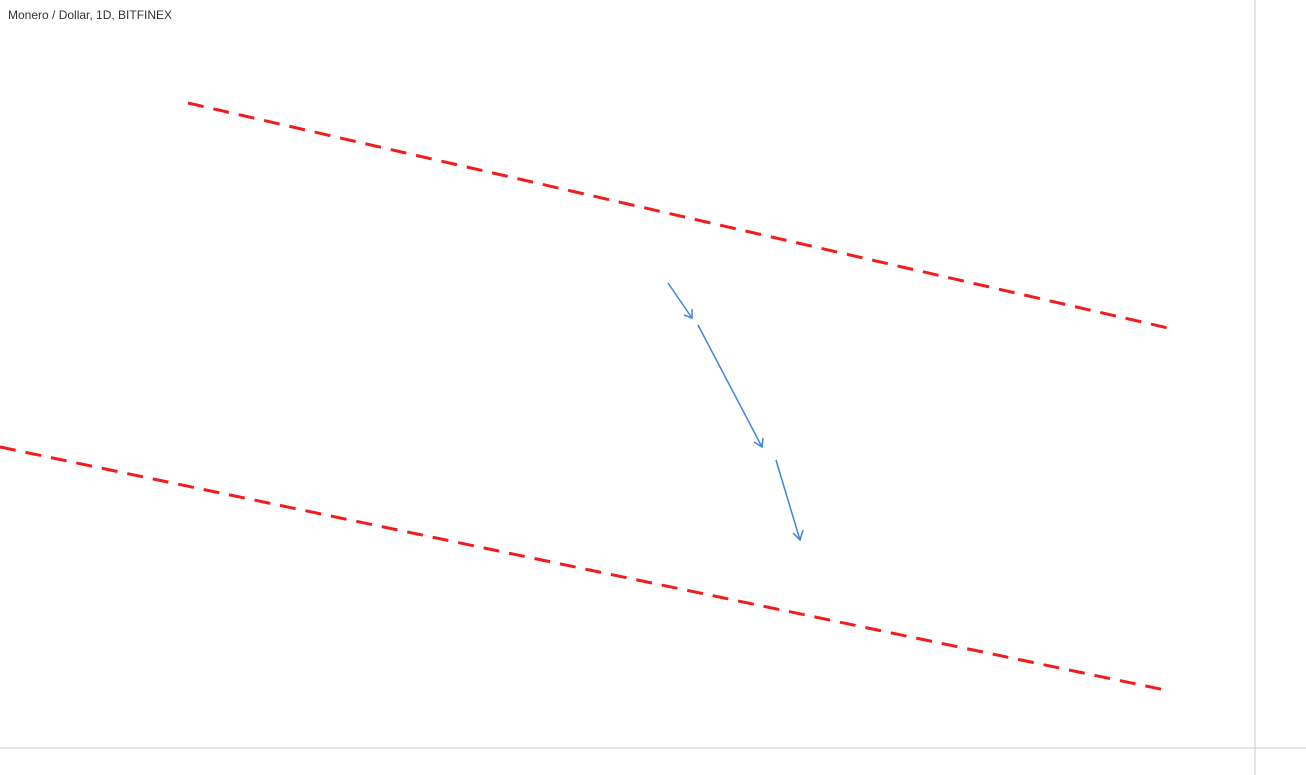  Describe the element at coordinates (90, 15) in the screenshot. I see `chart-title: Monero / Dollar, 1D, BITFINEX` at that location.